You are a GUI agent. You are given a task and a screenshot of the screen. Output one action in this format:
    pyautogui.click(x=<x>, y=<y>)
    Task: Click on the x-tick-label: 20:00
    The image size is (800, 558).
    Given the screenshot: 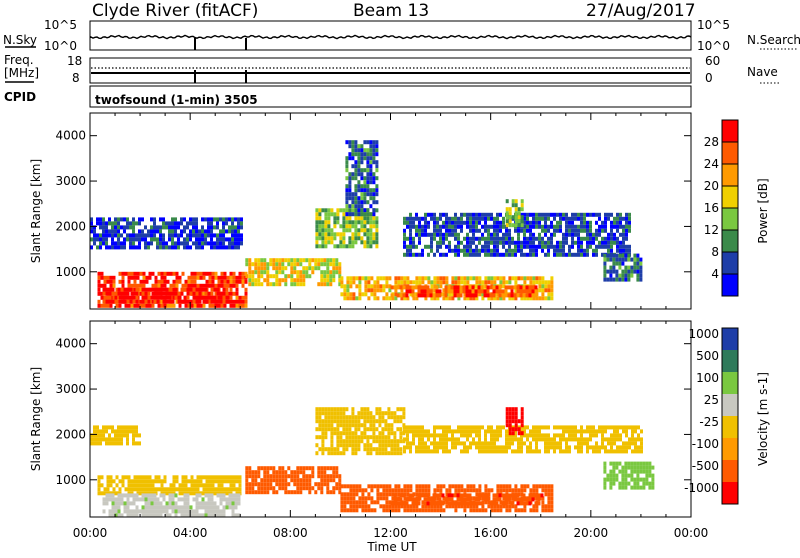 What is the action you would take?
    pyautogui.click(x=591, y=533)
    